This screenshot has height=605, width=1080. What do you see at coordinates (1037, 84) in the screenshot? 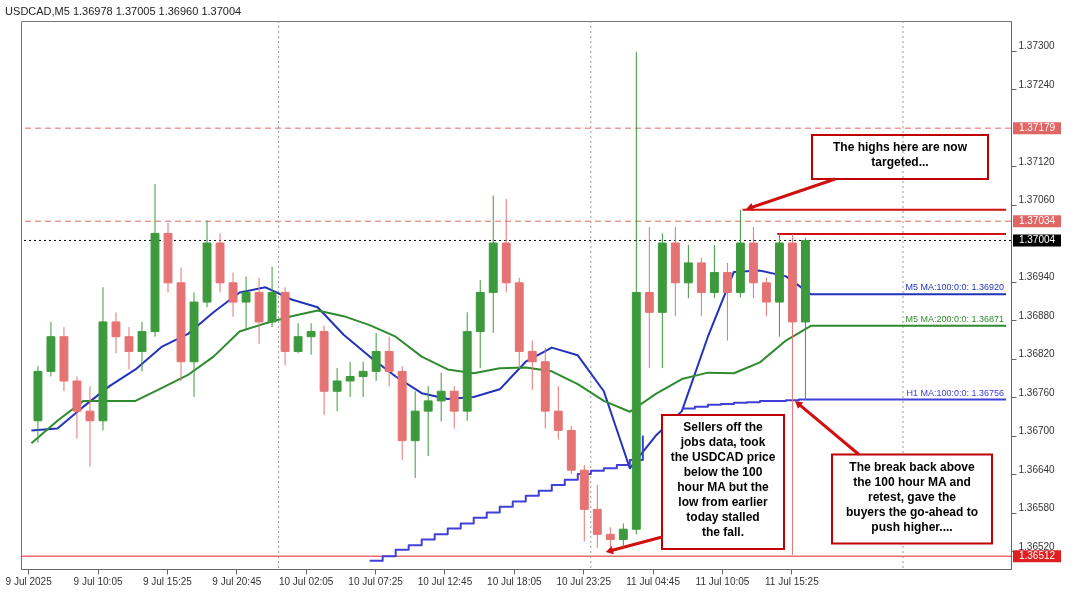
I see `y-tick-label: 1.37240` at bounding box center [1037, 84].